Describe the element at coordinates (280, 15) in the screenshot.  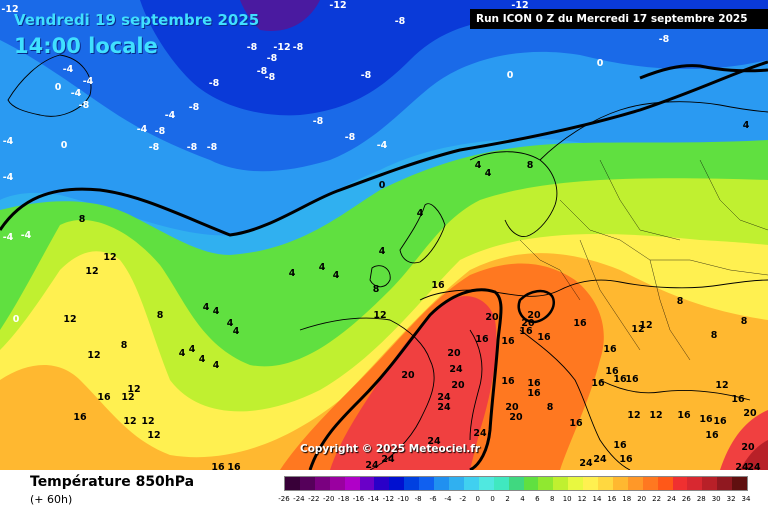
I see `band-minus16` at that location.